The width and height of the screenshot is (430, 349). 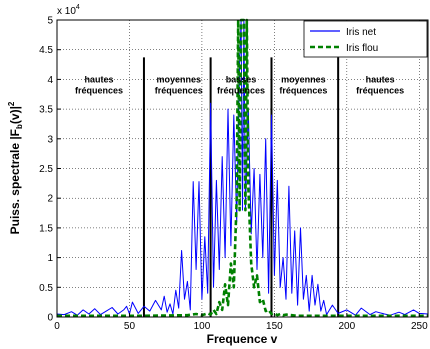 I want to click on x-tick-label: 100, so click(x=202, y=326).